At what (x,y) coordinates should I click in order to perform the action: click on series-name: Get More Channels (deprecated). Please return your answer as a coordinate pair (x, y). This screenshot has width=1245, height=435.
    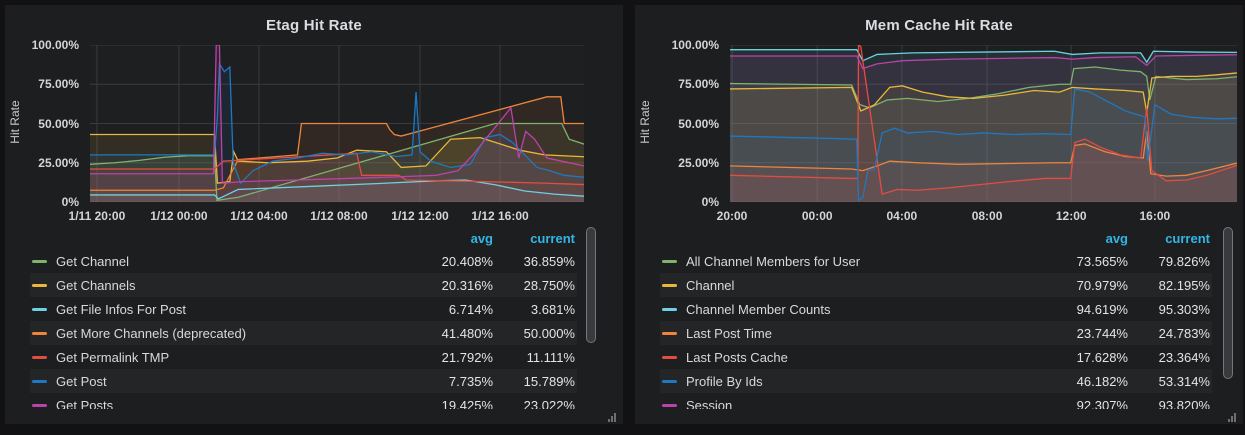
    Looking at the image, I should click on (151, 333).